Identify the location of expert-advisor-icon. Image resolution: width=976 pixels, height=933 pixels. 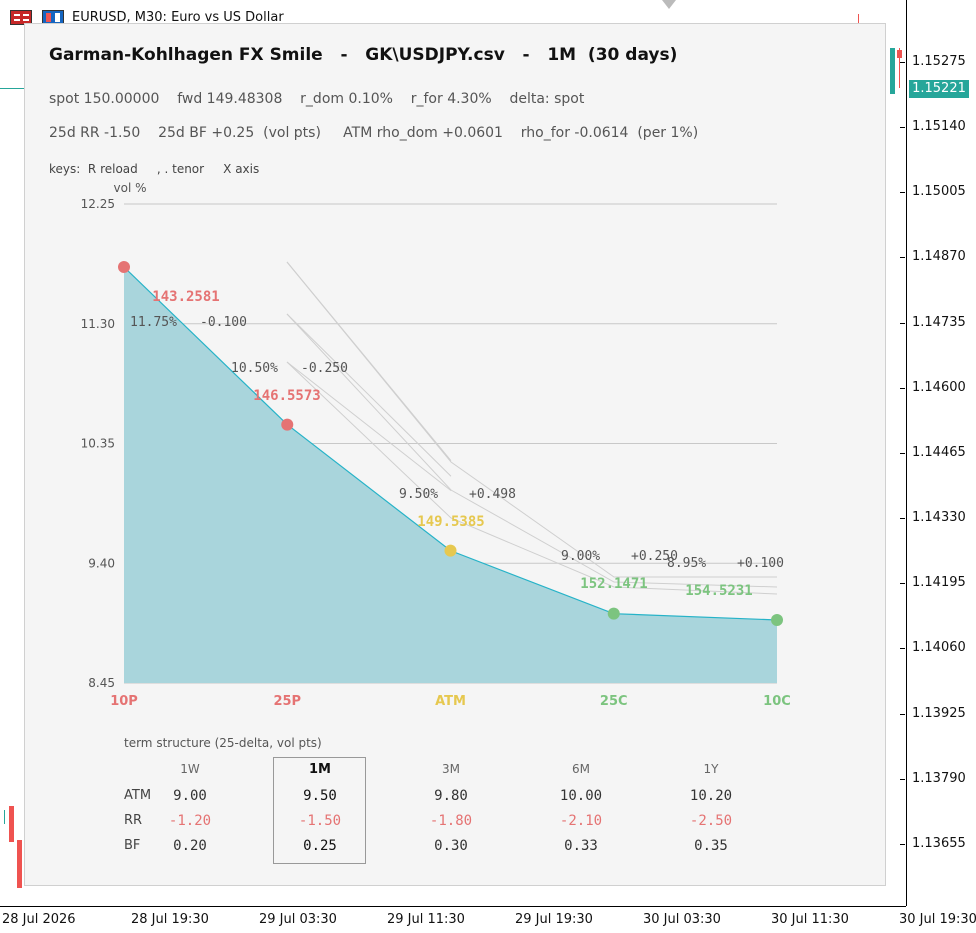
(53, 17).